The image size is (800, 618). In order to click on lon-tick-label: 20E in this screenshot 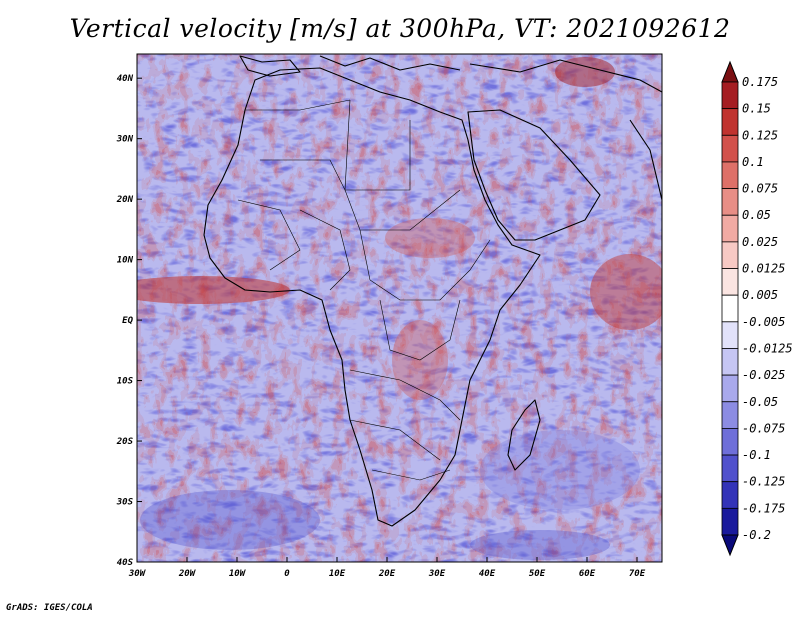, I will do `click(387, 574)`.